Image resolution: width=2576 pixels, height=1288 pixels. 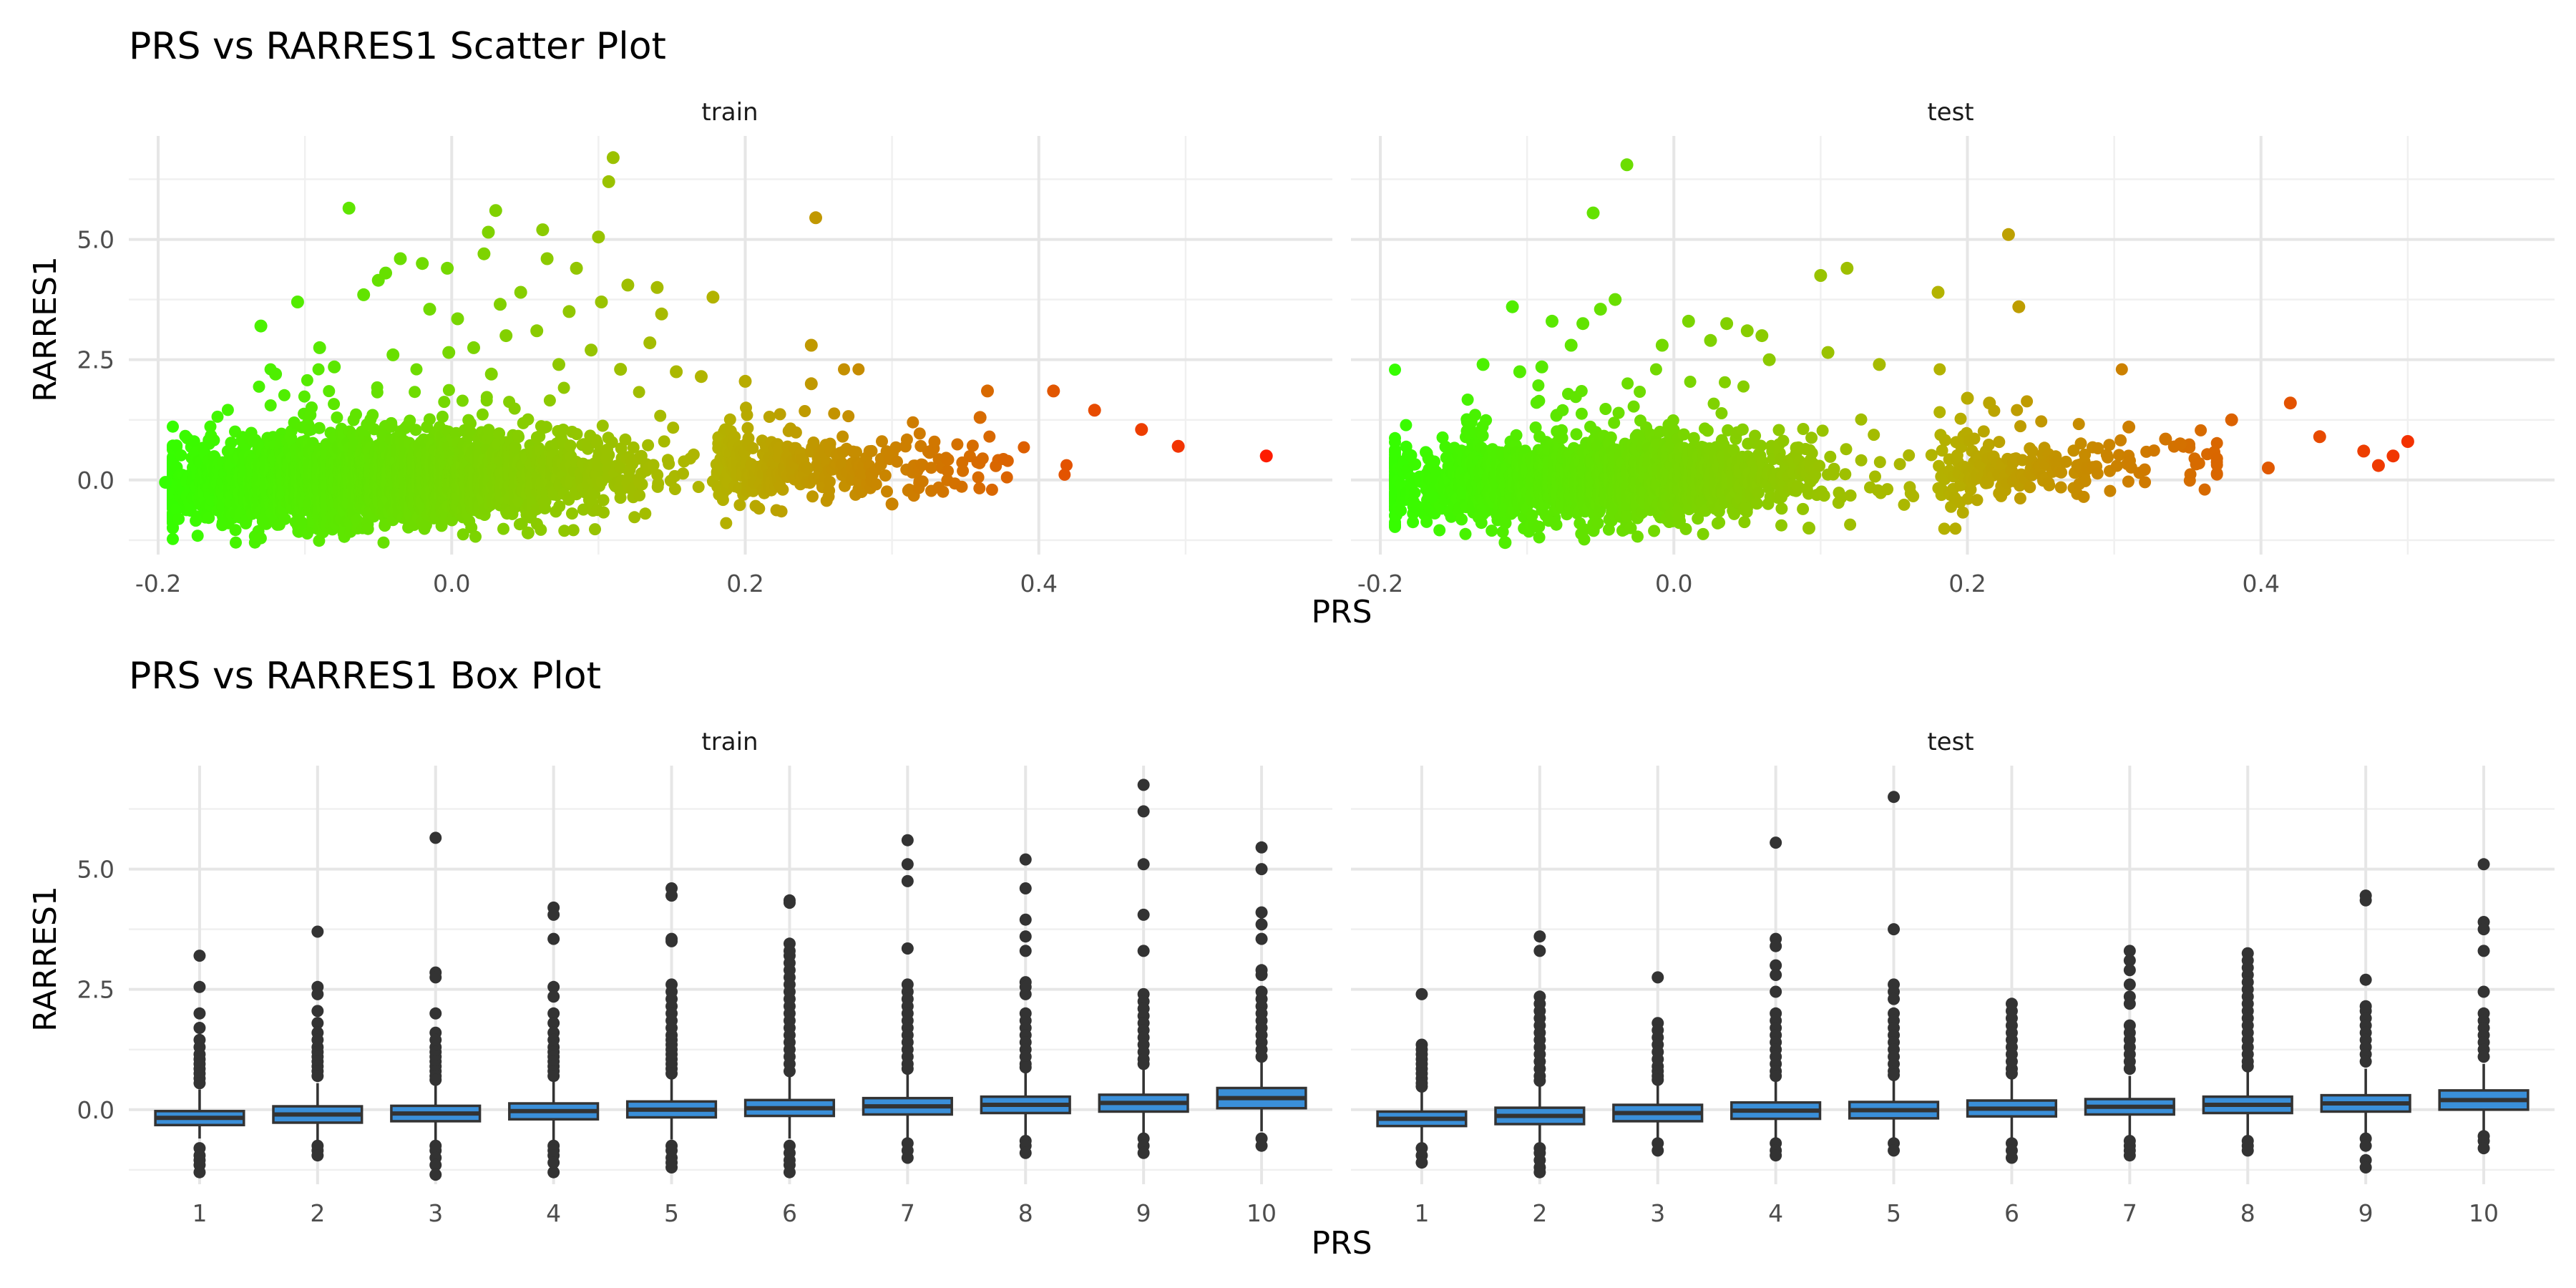 I want to click on scatter-strip-train: train, so click(x=729, y=112).